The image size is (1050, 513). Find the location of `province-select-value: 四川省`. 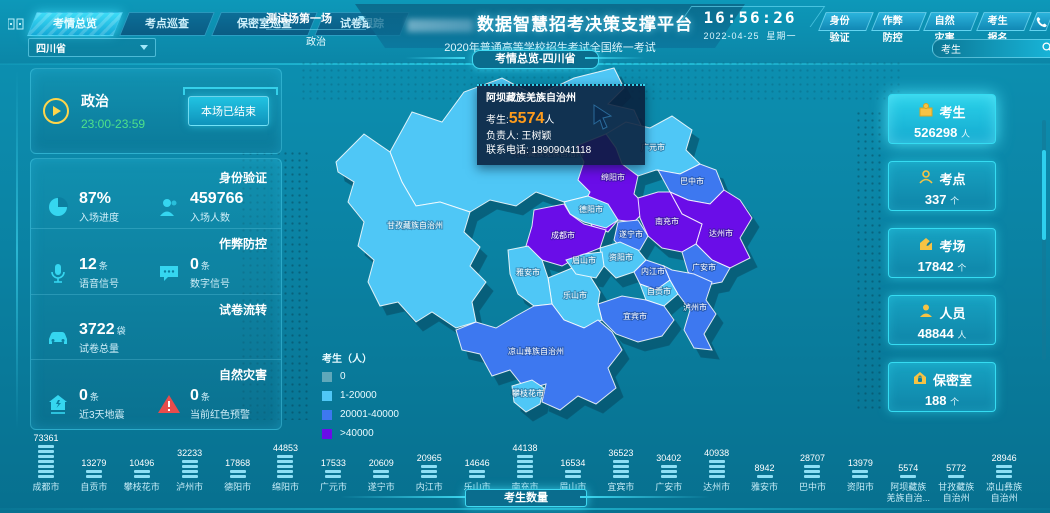

province-select-value: 四川省 is located at coordinates (51, 49).